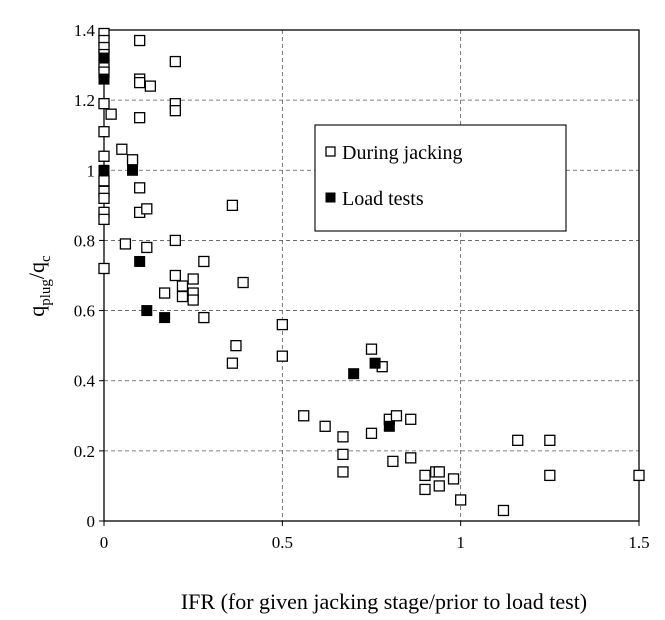  I want to click on y-tick-label: 1, so click(91, 170).